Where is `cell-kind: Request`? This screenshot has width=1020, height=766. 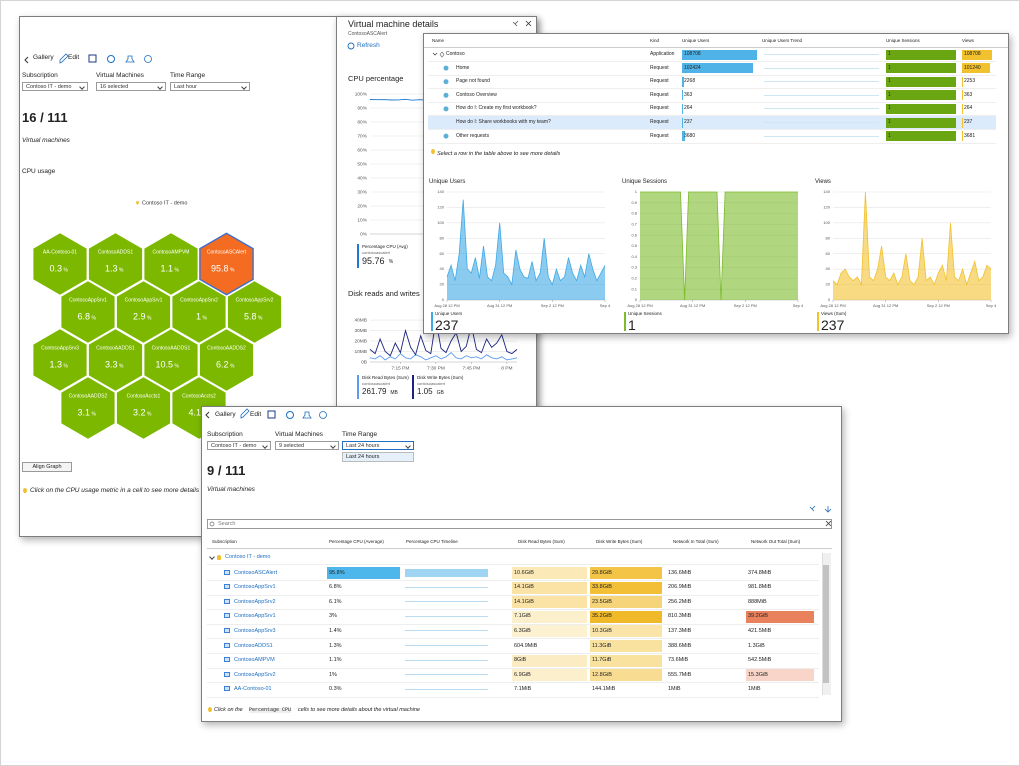
cell-kind: Request is located at coordinates (659, 108).